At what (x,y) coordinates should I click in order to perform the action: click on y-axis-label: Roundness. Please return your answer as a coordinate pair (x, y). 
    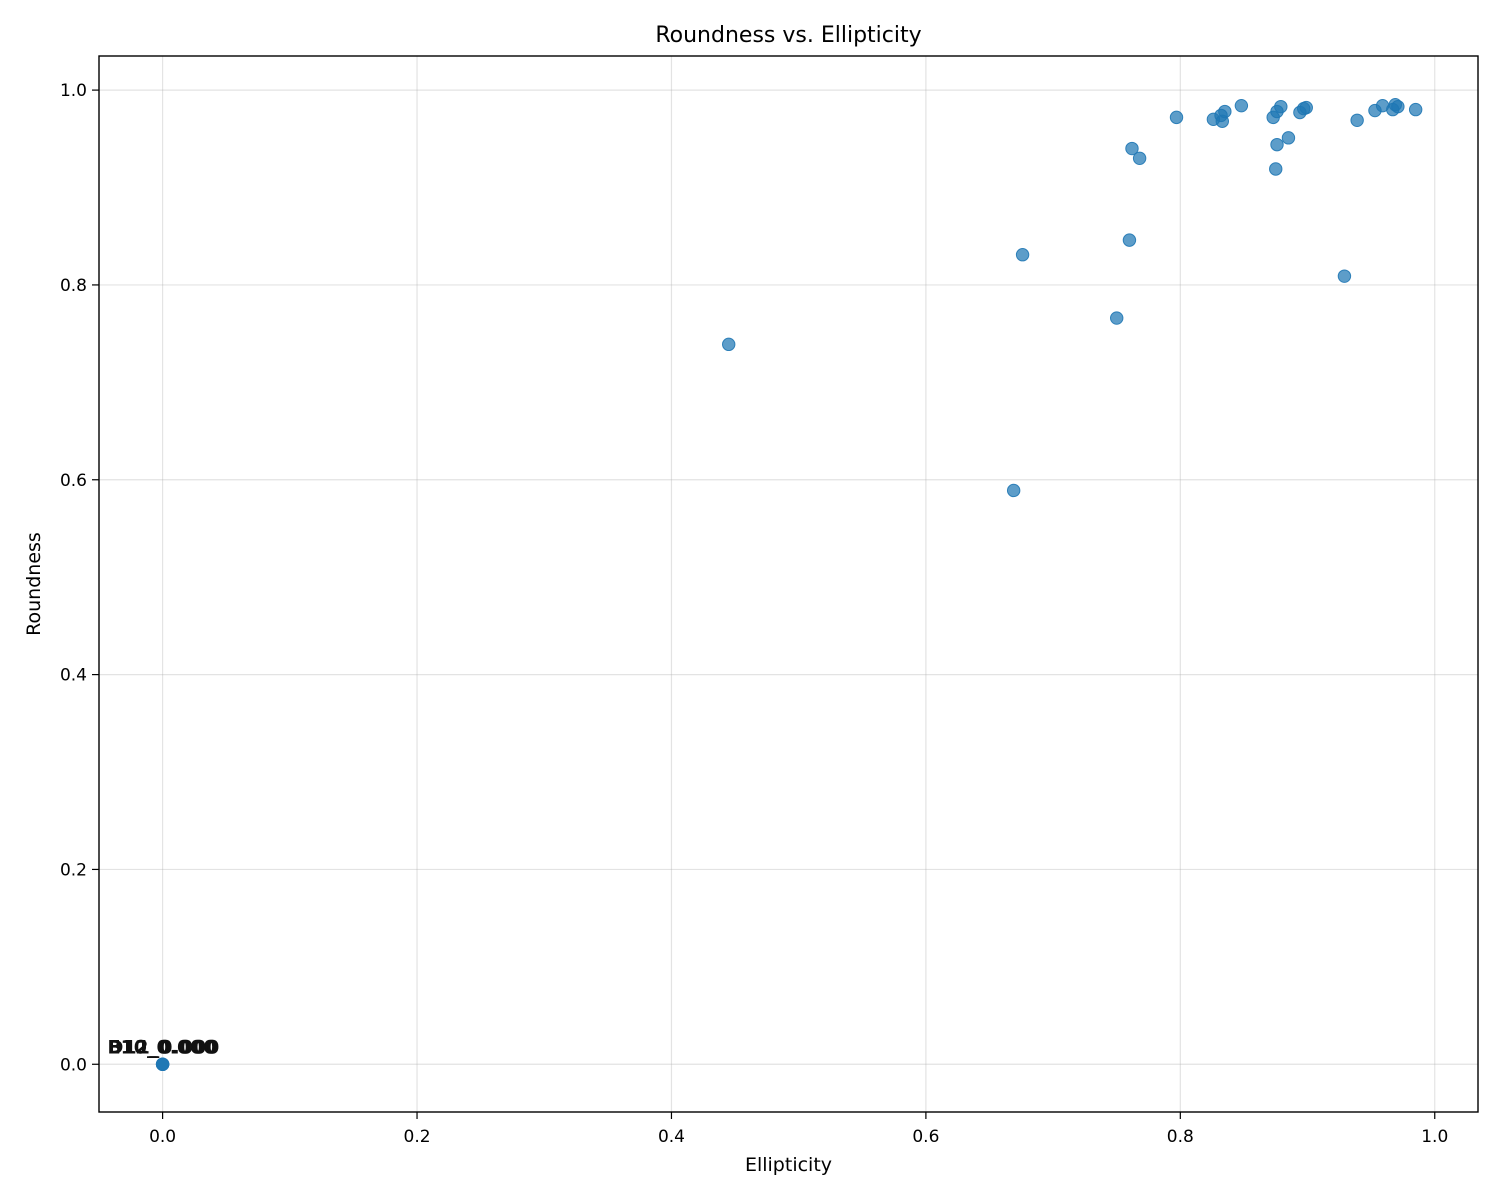
    Looking at the image, I should click on (34, 584).